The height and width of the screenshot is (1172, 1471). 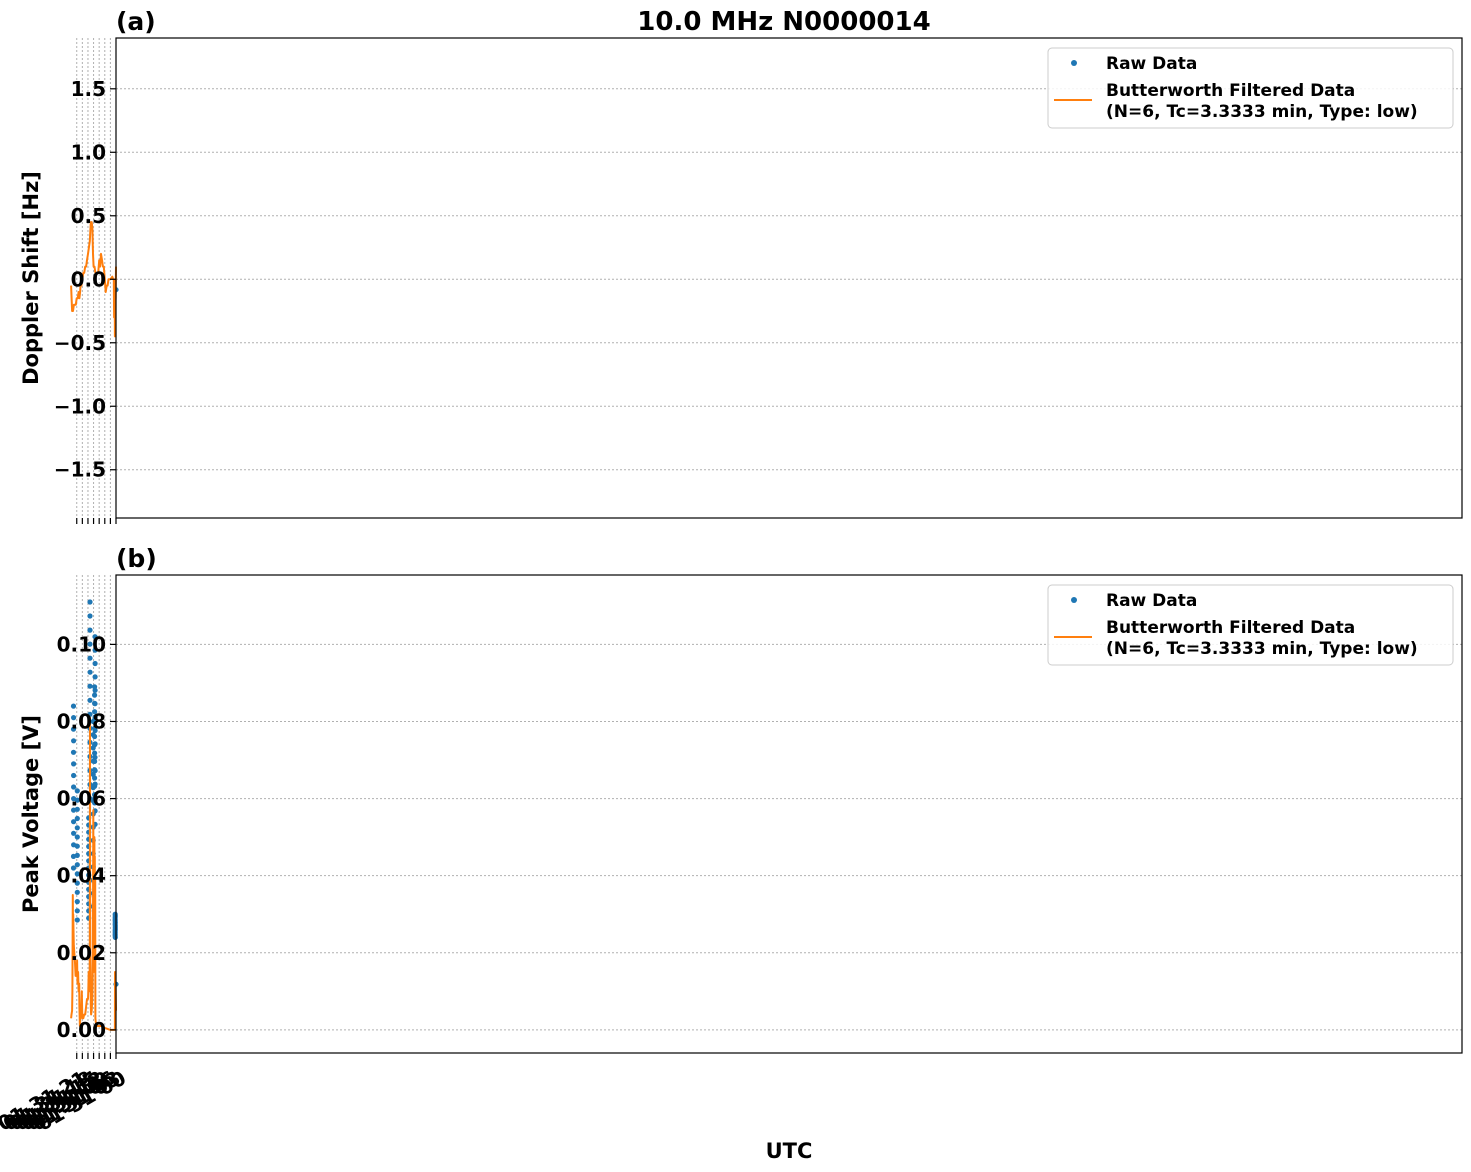 I want to click on panel-a-y-tick-label: −0.5, so click(x=80, y=343).